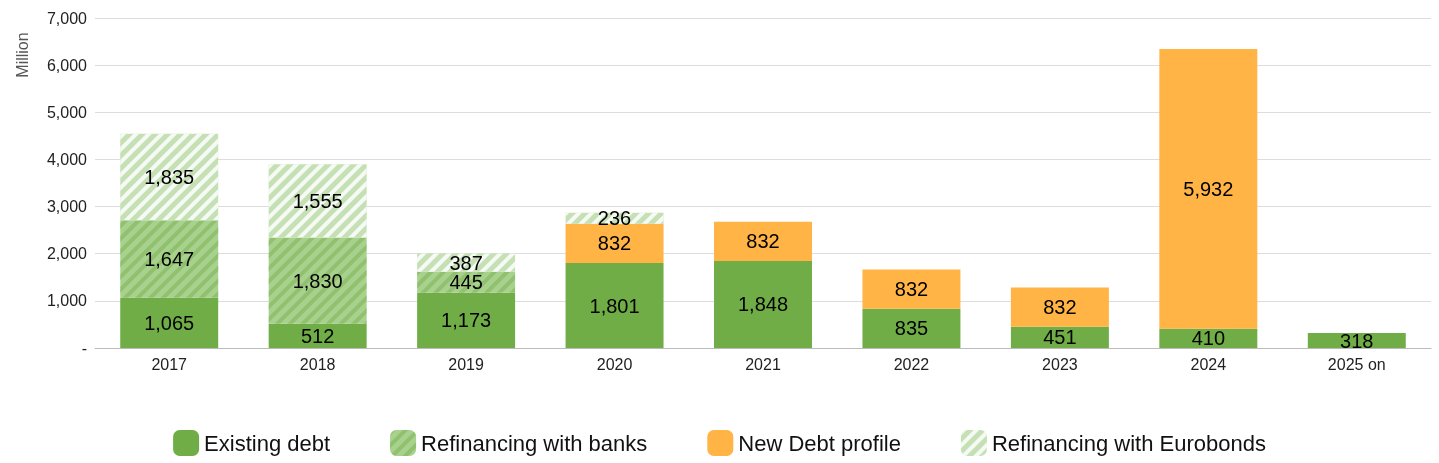  I want to click on x-tick-label: 2022, so click(911, 364).